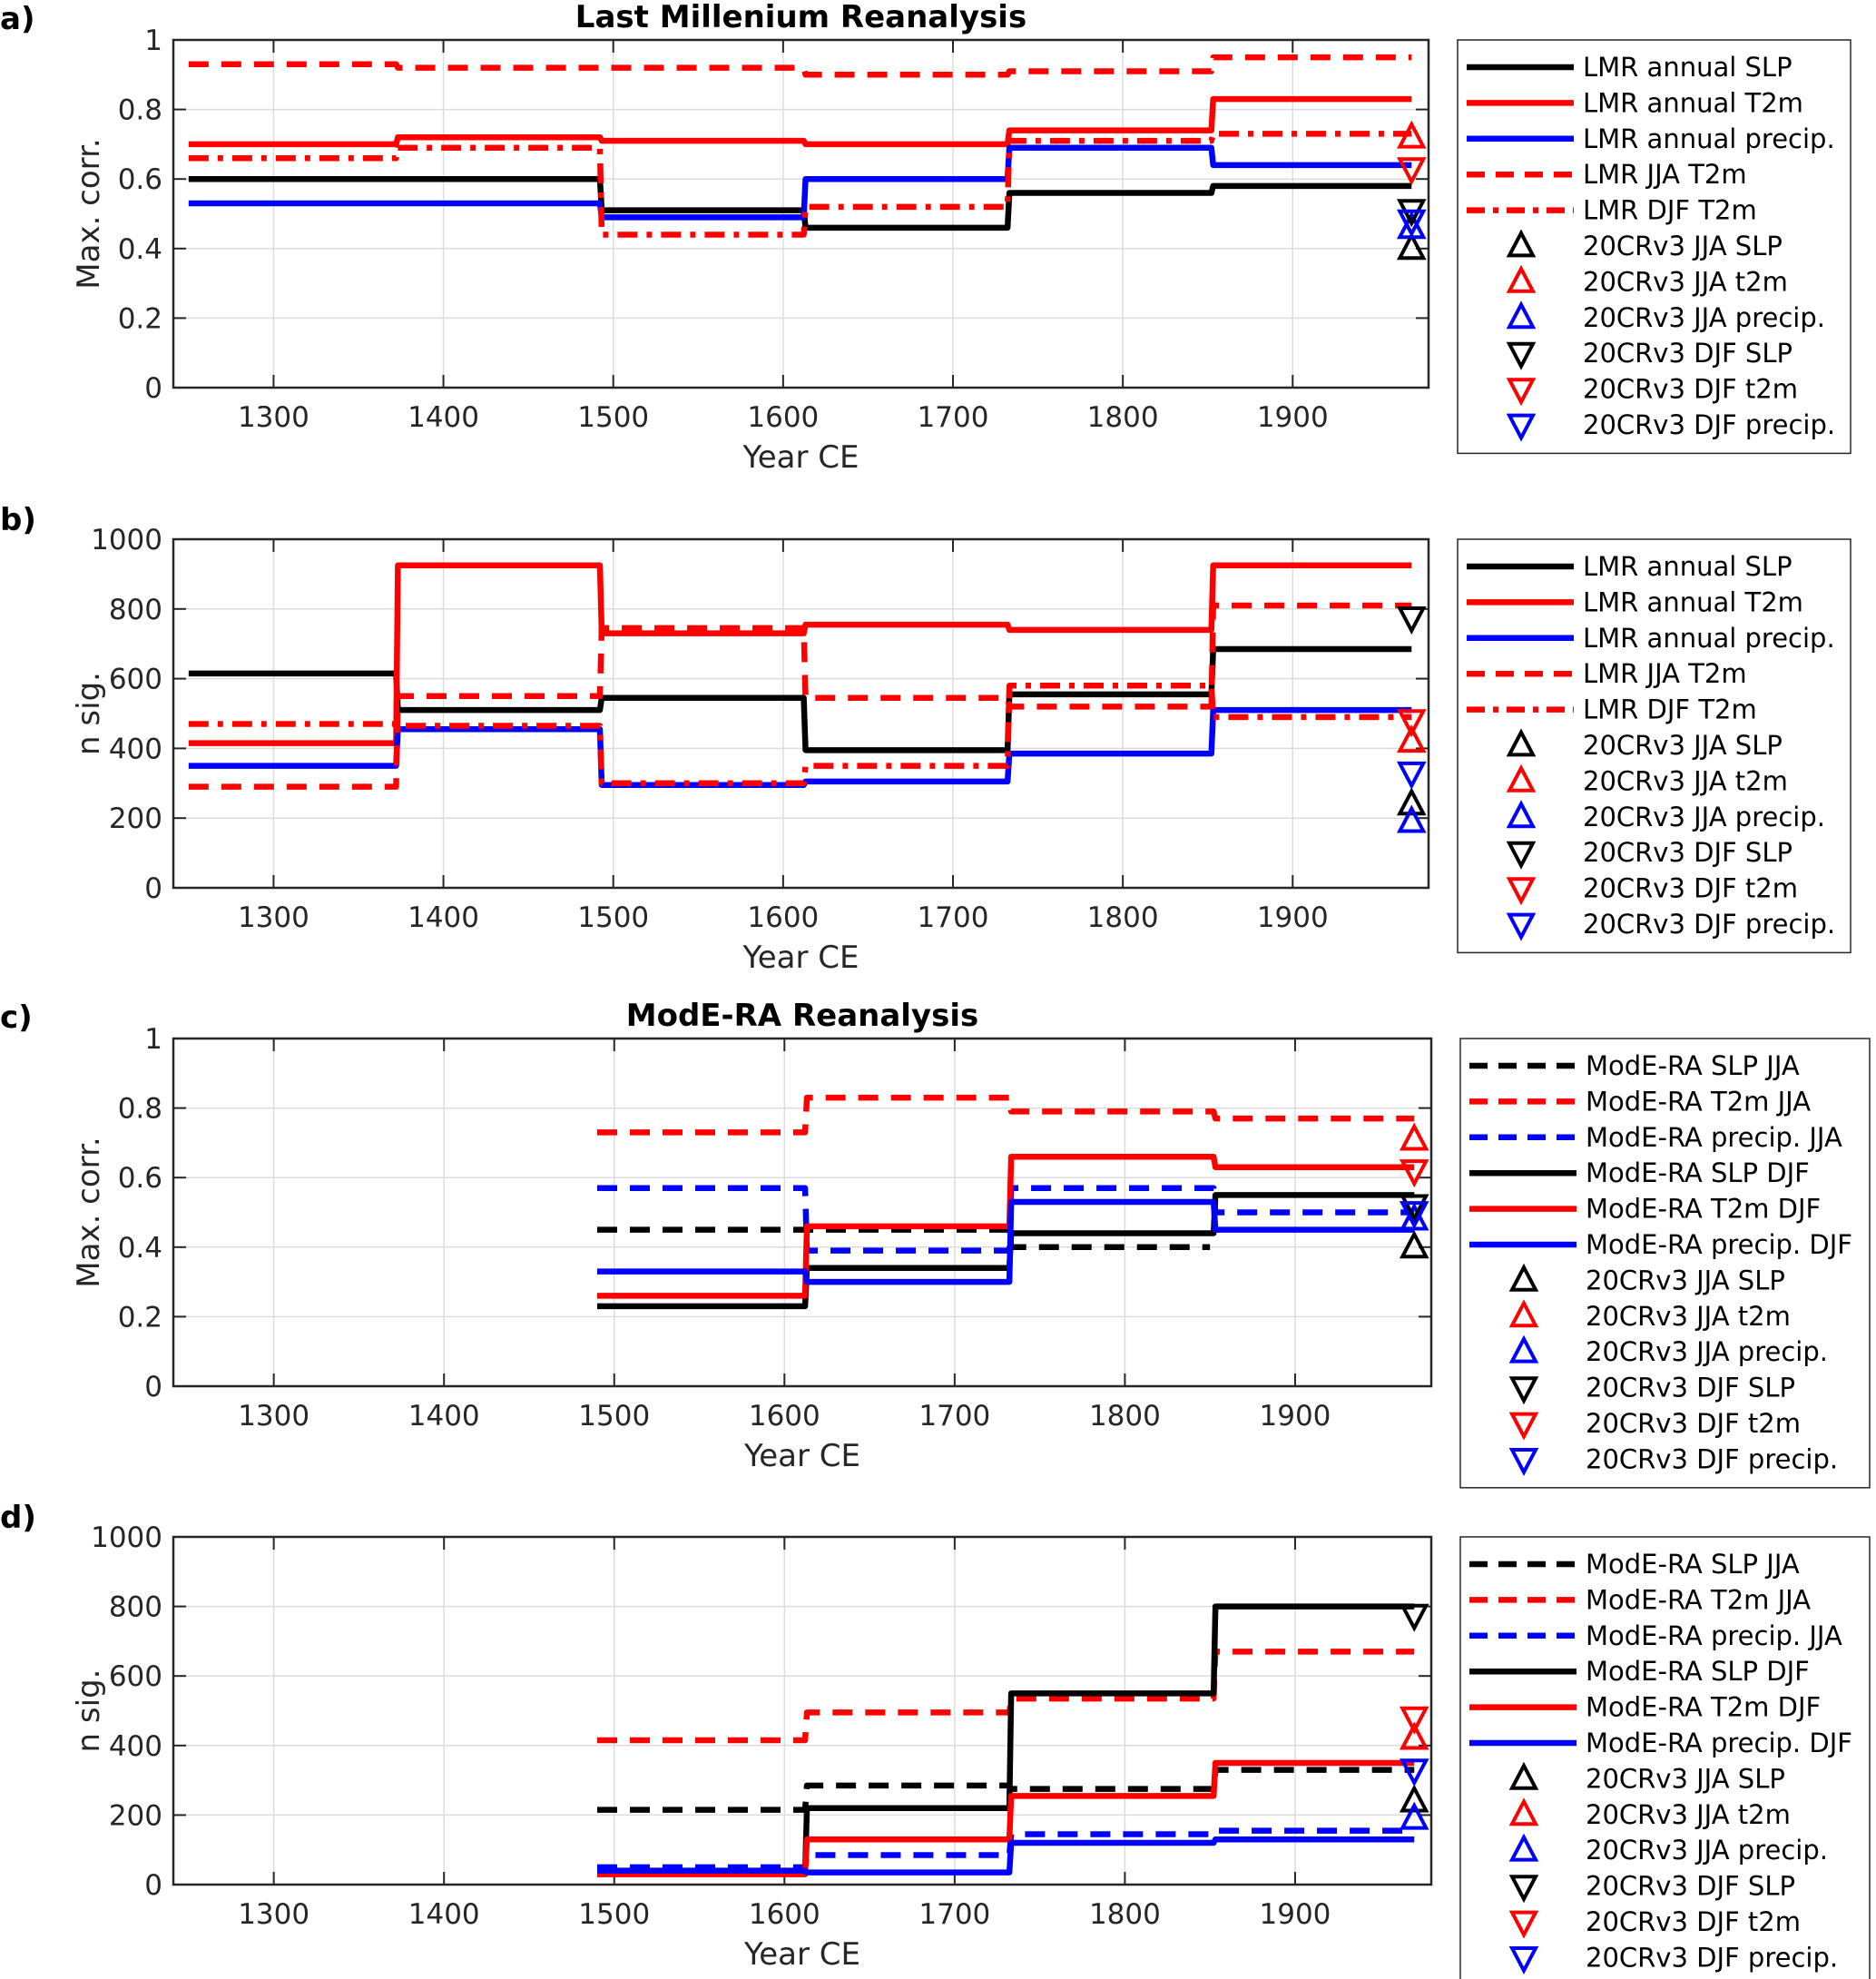  Describe the element at coordinates (18, 520) in the screenshot. I see `panel-label: b)` at that location.